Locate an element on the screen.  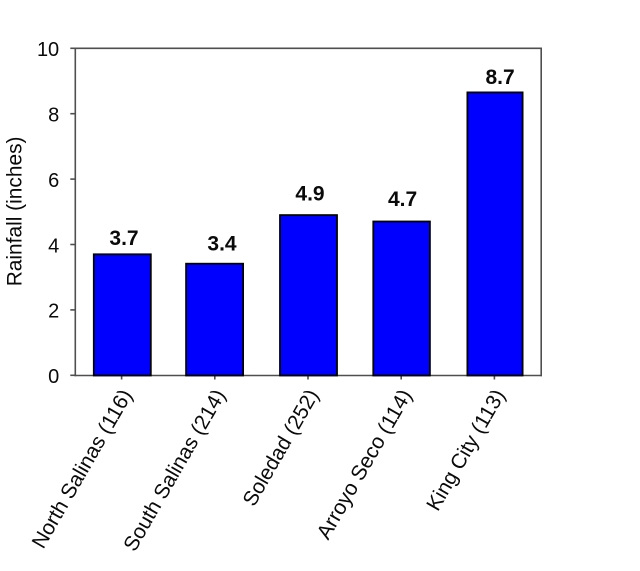
svg-text: 10 is located at coordinates (48, 50).